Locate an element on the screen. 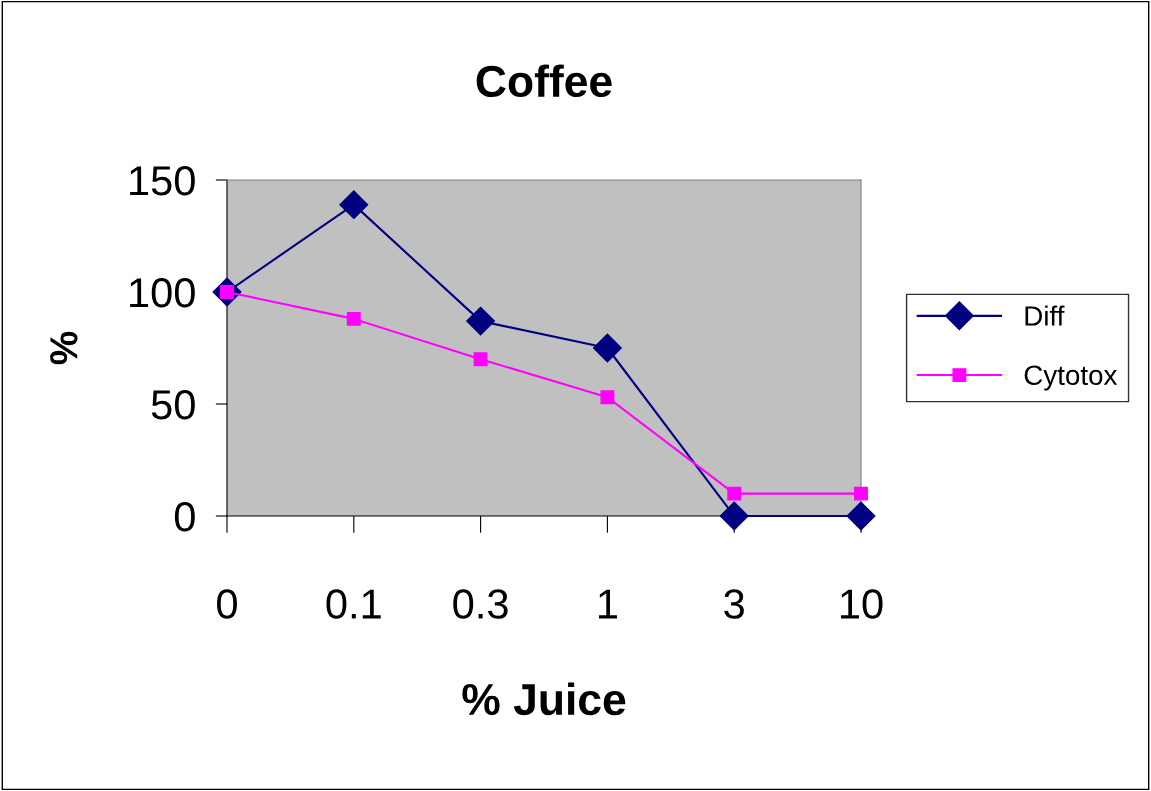 Image resolution: width=1151 pixels, height=791 pixels. x-tick-label: 10 is located at coordinates (862, 604).